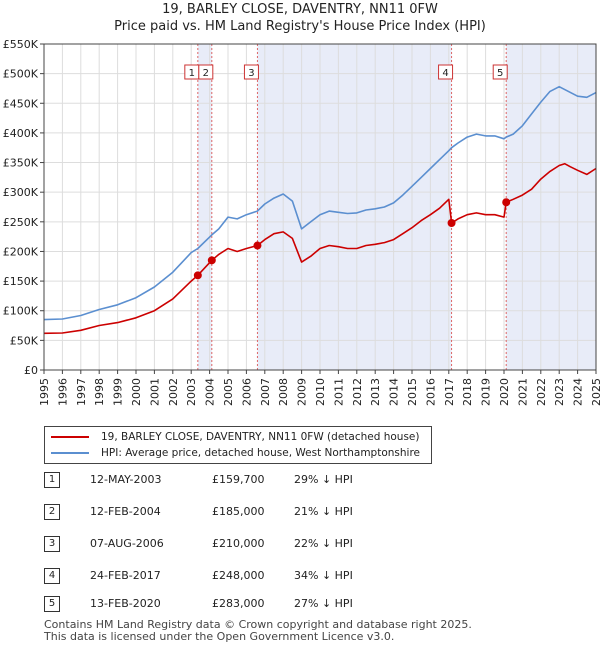 This screenshot has width=600, height=650. I want to click on sale-hpi-diff: 29% ↓ HPI, so click(323, 479).